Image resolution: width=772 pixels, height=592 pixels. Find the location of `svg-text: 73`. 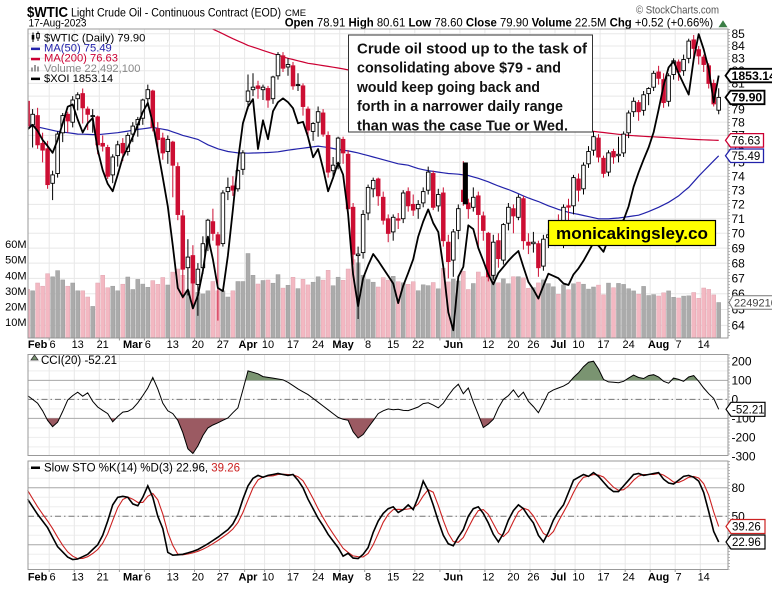

svg-text: 73 is located at coordinates (739, 190).